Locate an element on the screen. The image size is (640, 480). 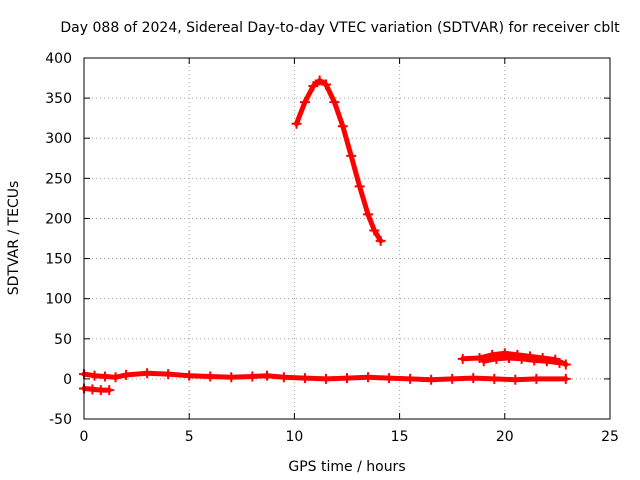
x-tick-label: 5 is located at coordinates (189, 437).